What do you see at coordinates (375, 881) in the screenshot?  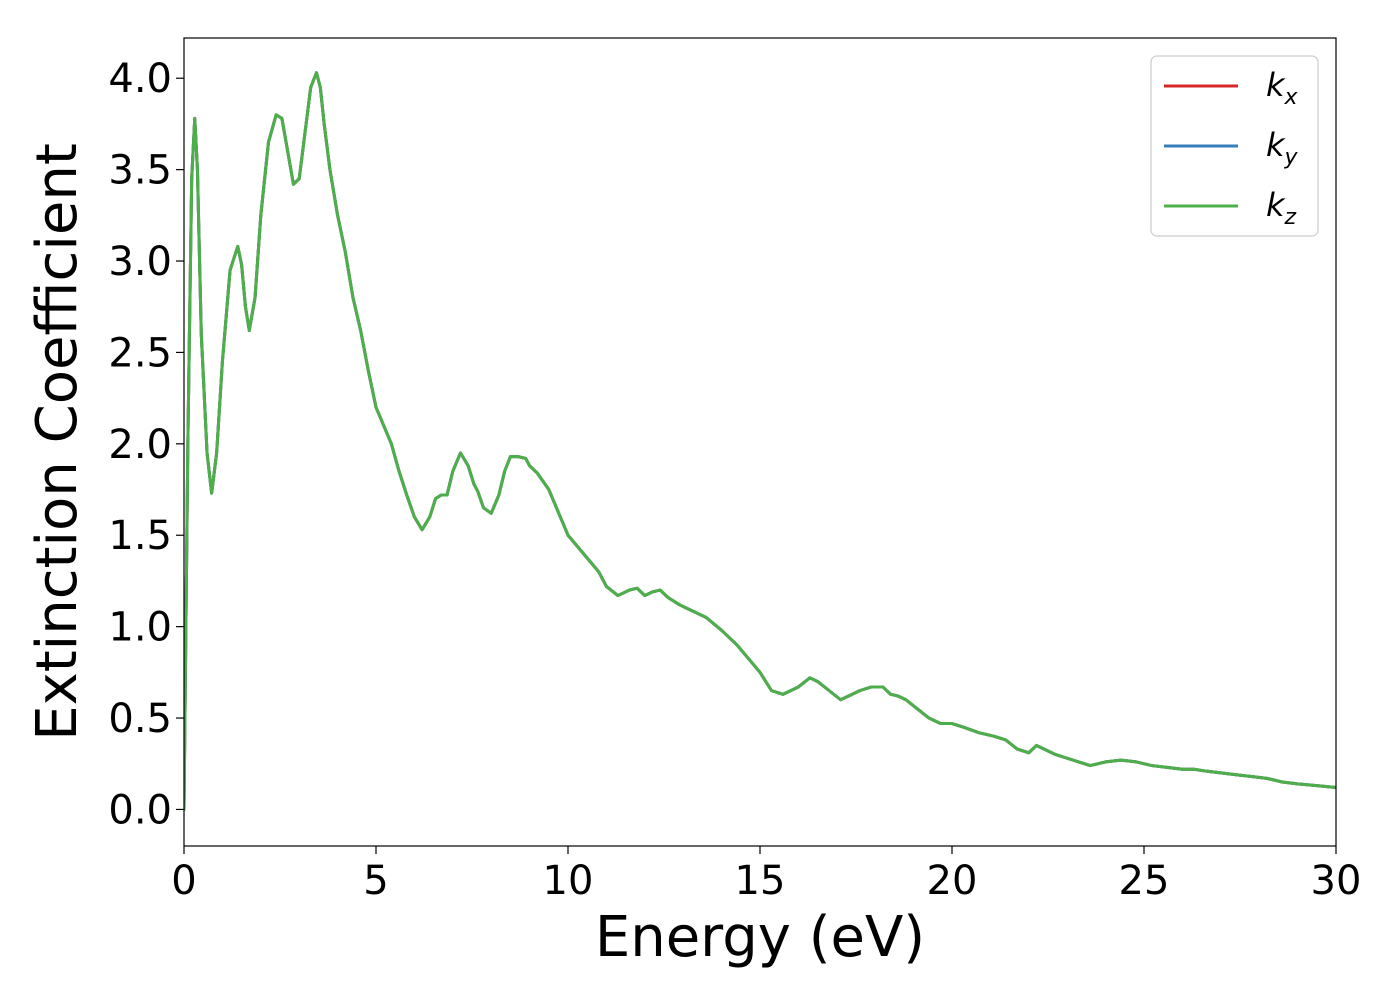 I see `x-tick-label: 5` at bounding box center [375, 881].